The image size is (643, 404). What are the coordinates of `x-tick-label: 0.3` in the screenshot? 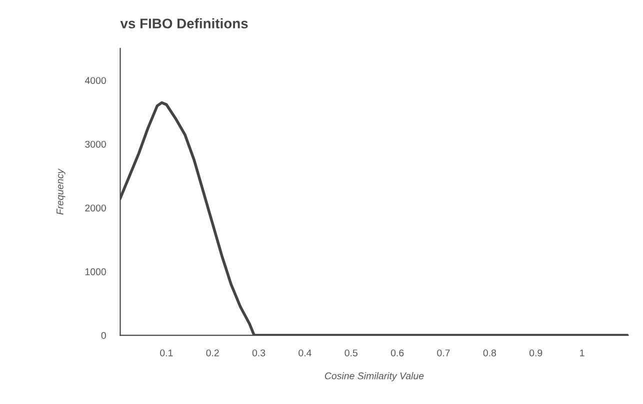 It's located at (259, 352).